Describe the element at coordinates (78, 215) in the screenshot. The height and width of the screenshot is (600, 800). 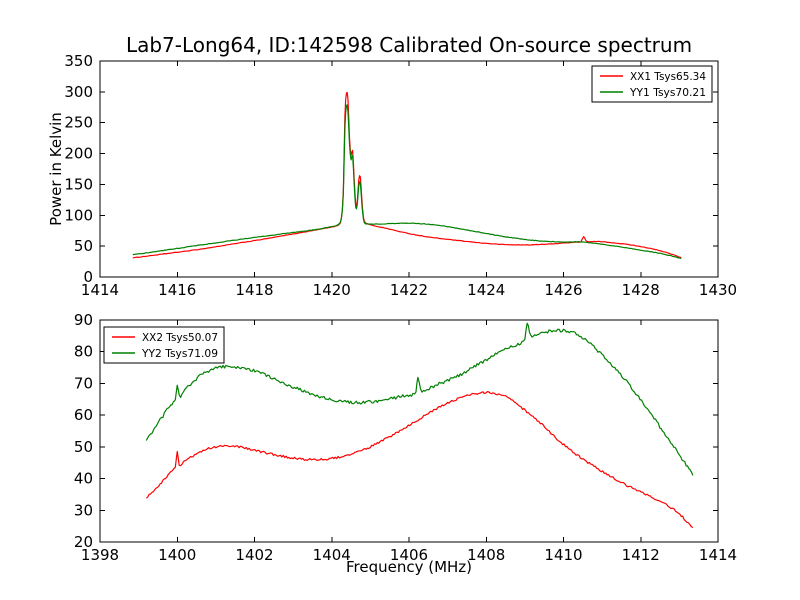
I see `y-tick-label: 100` at that location.